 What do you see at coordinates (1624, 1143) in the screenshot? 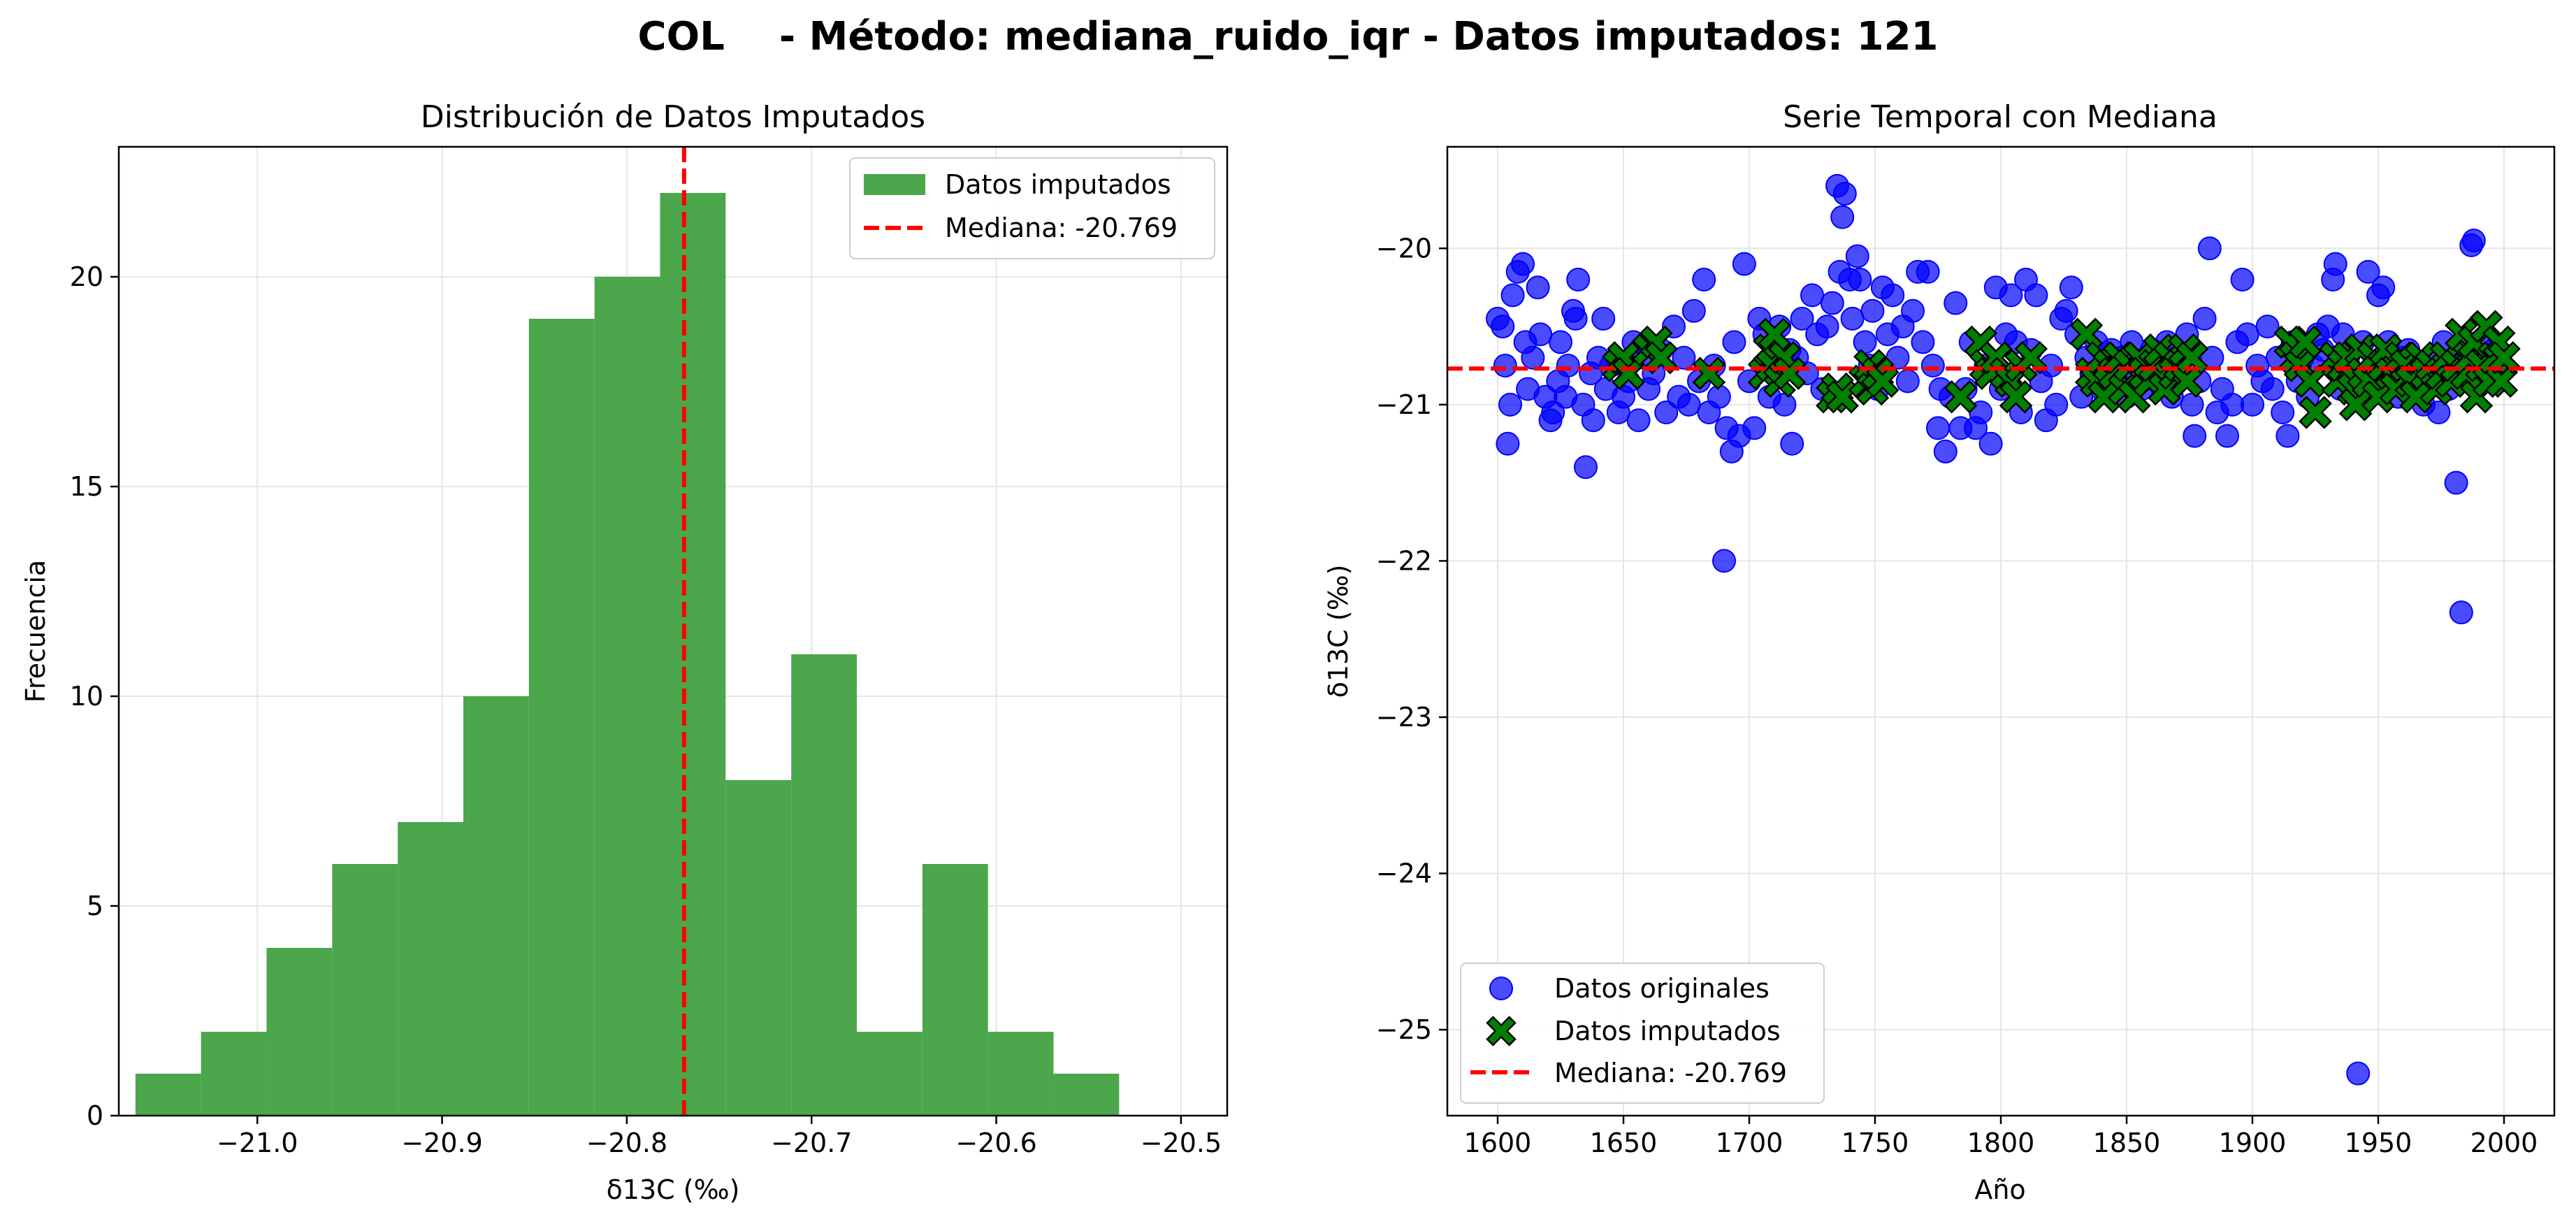
I see `scatter-x-tick-label: 1650` at bounding box center [1624, 1143].